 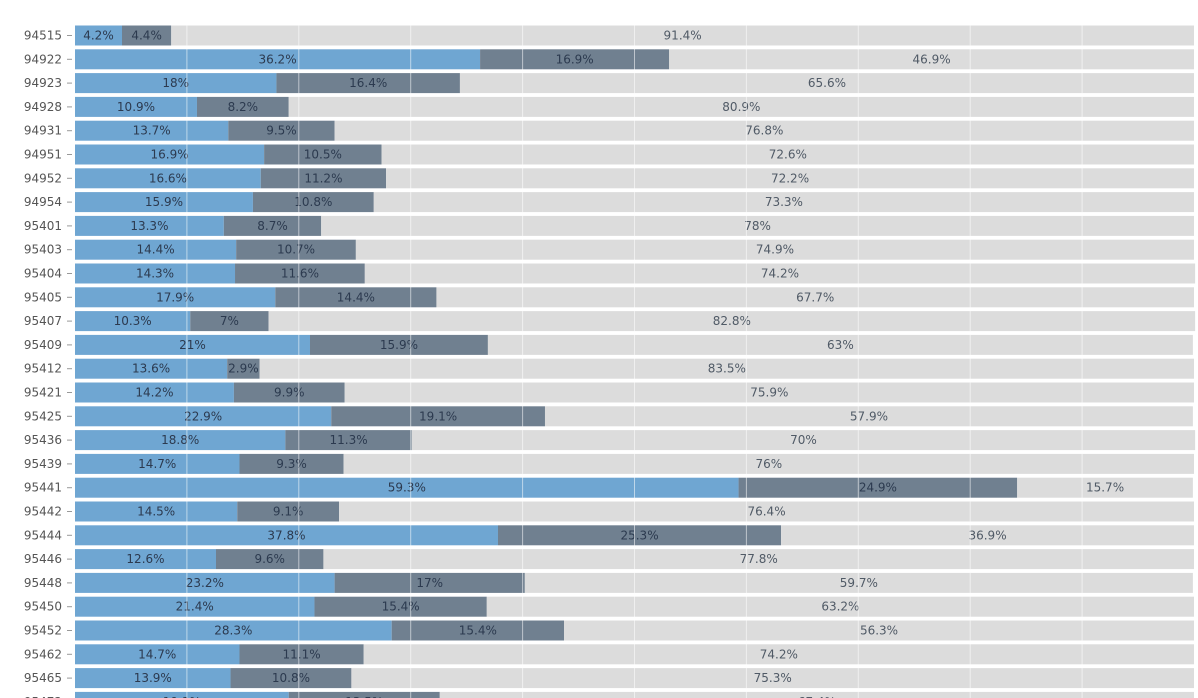 I want to click on data-label: 76.4%, so click(x=766, y=512).